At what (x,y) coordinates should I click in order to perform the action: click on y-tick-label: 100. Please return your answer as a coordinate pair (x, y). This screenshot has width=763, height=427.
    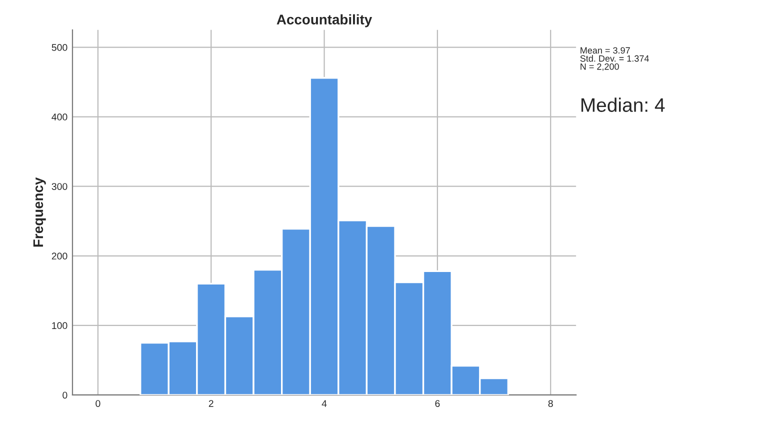
    Looking at the image, I should click on (60, 326).